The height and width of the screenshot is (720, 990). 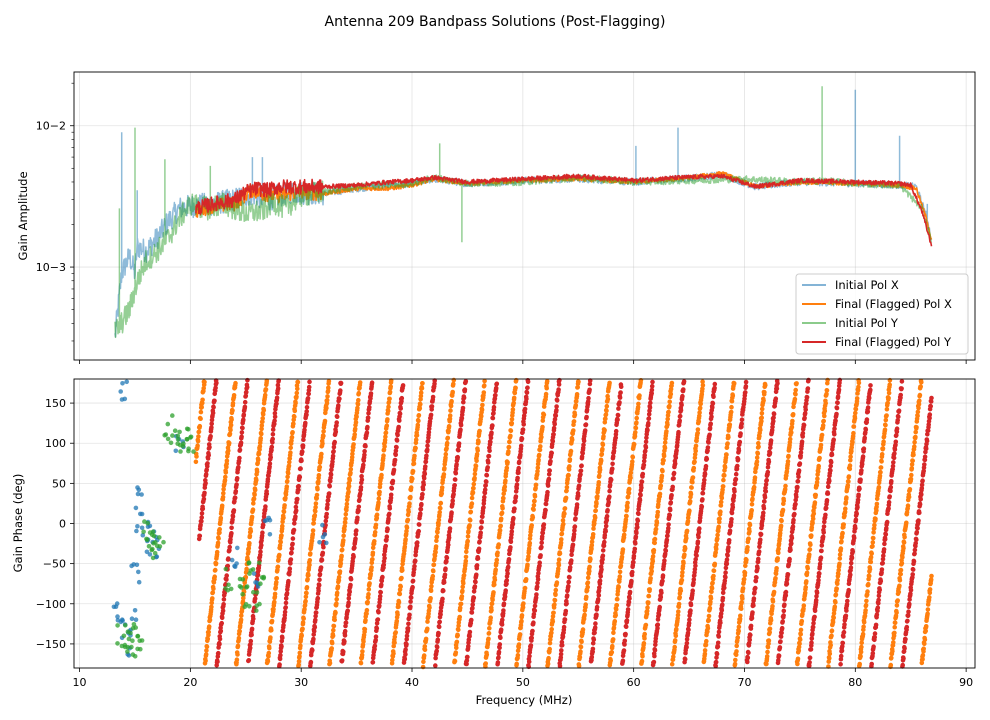 What do you see at coordinates (55, 403) in the screenshot?
I see `phase-y-tick-label-150: 150` at bounding box center [55, 403].